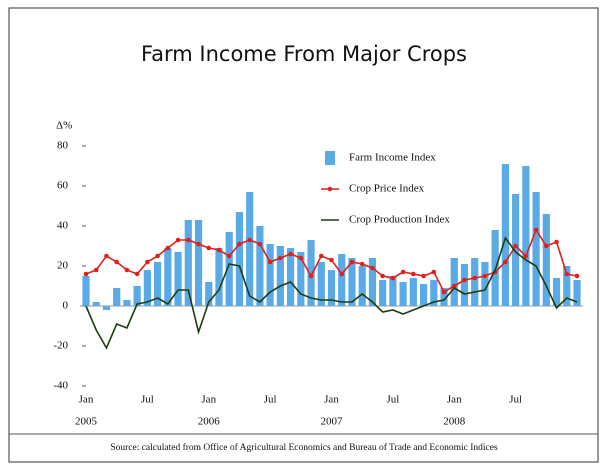 The image size is (607, 470). What do you see at coordinates (63, 186) in the screenshot?
I see `y-tick-label: 60` at bounding box center [63, 186].